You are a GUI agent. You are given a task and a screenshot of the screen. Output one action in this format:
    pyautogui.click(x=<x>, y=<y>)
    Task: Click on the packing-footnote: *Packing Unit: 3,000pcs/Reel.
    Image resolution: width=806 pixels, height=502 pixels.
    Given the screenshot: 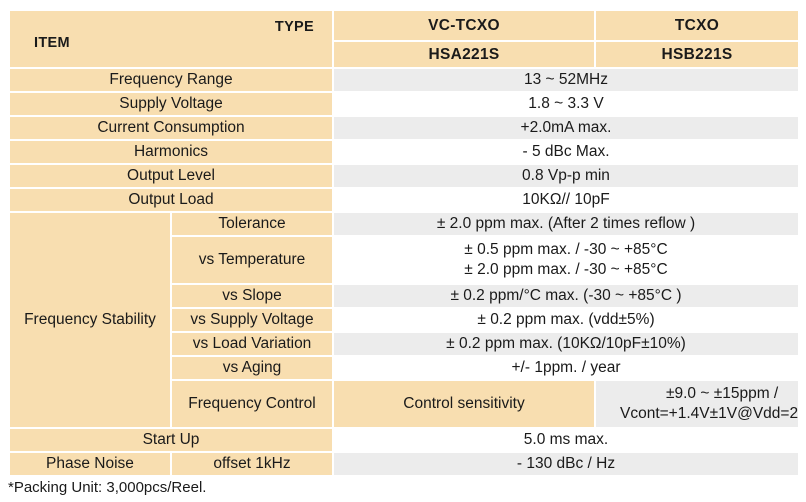 What is the action you would take?
    pyautogui.click(x=107, y=487)
    